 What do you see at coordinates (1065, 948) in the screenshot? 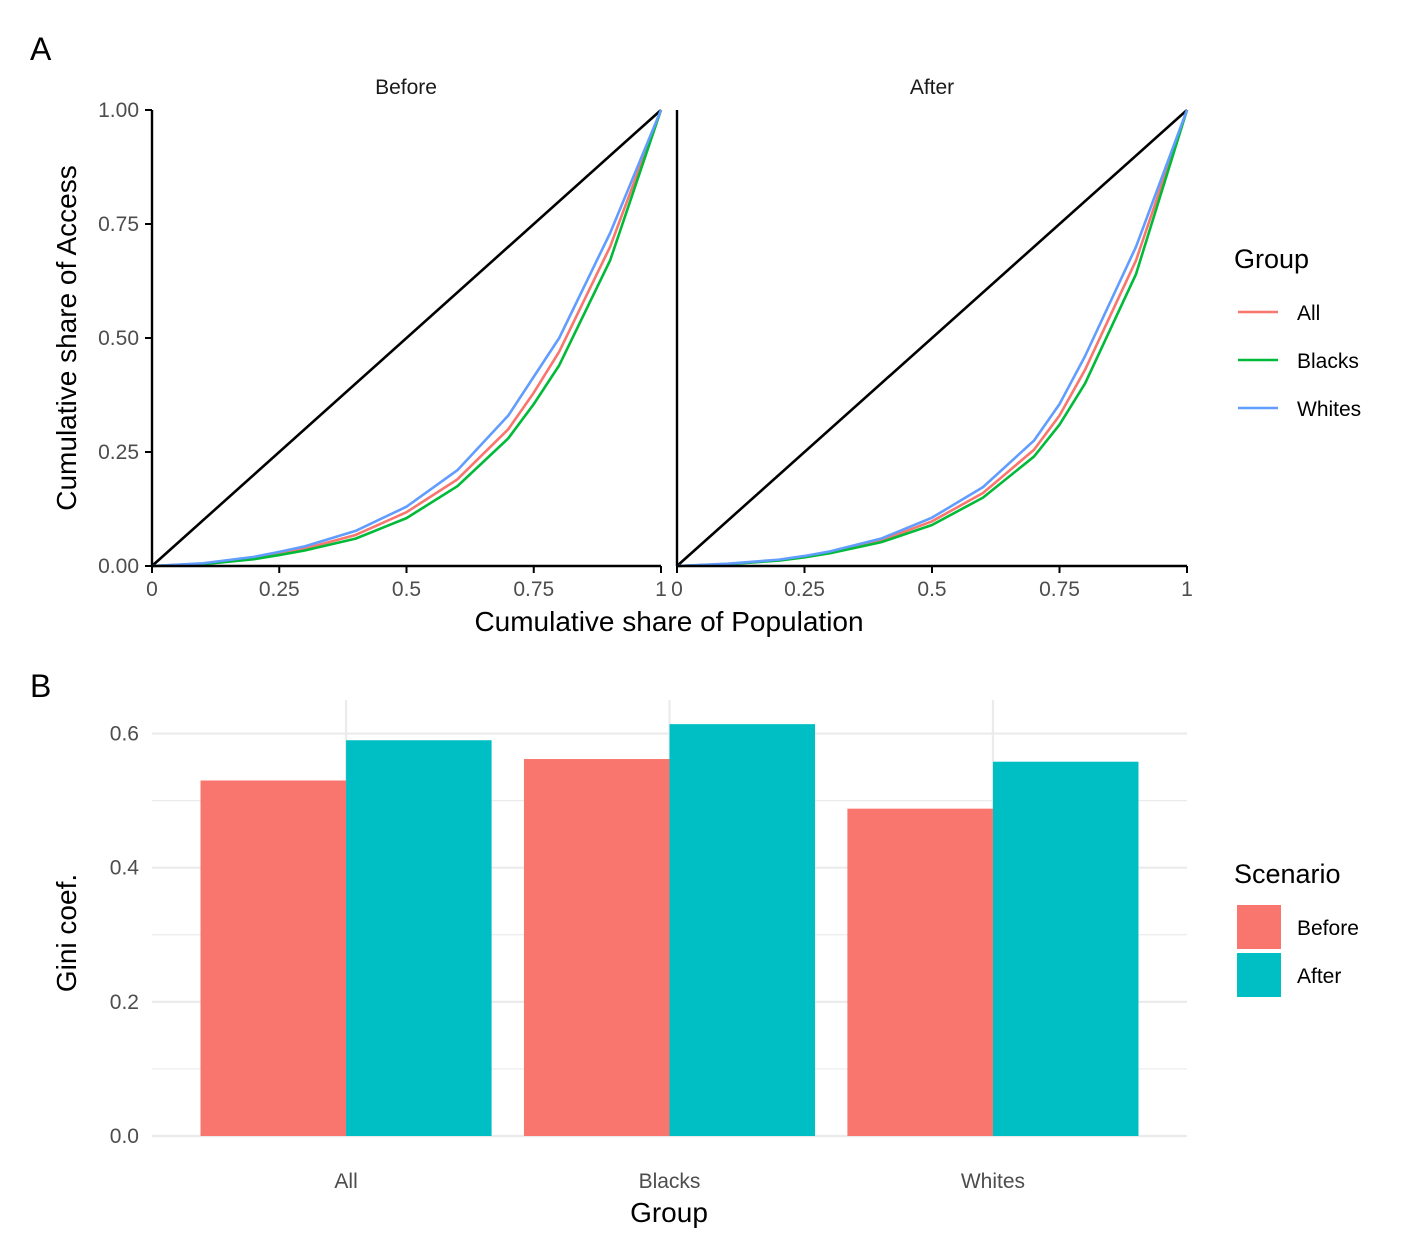
I see `bar-whites-after` at bounding box center [1065, 948].